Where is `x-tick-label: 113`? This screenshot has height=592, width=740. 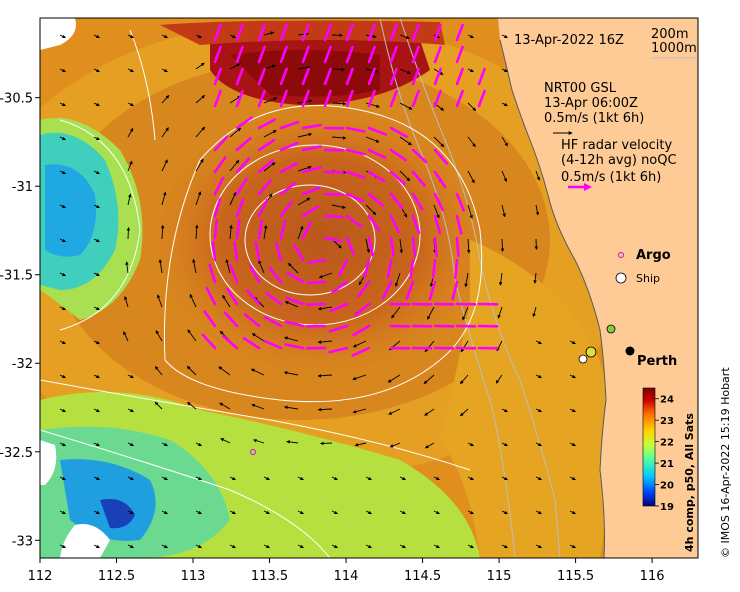
x-tick-label: 113 is located at coordinates (193, 576).